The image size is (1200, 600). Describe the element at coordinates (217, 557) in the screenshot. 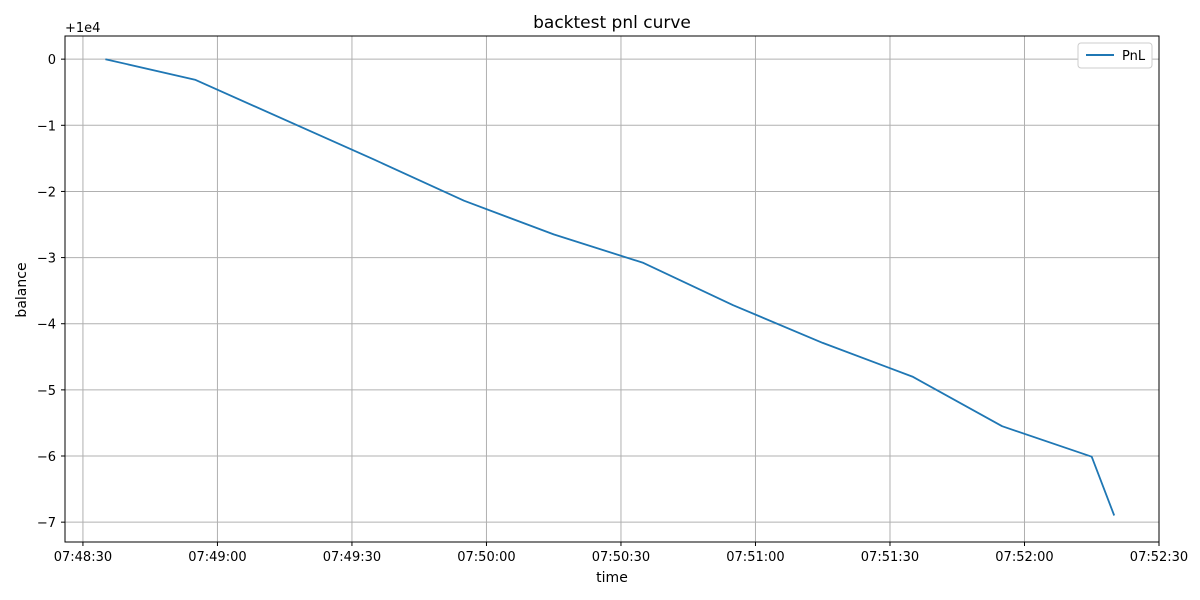

I see `x-tick-label: 07:49:00` at that location.